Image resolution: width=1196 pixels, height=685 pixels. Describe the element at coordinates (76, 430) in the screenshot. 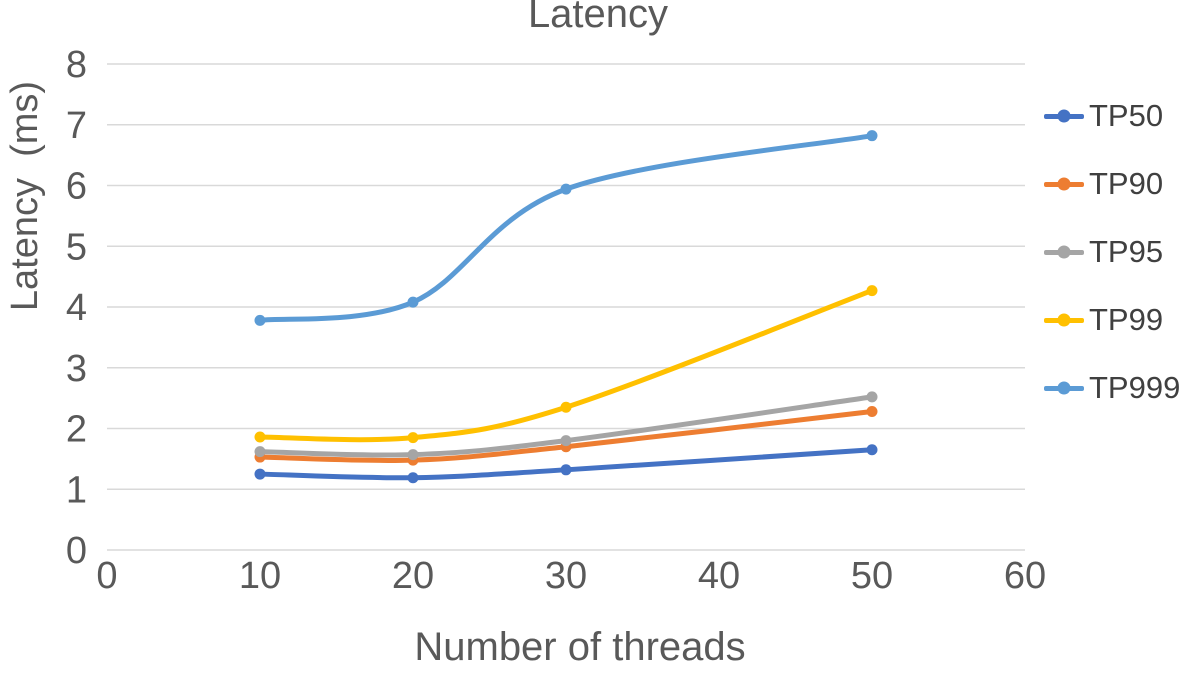

I see `y-tick-label: 2` at that location.